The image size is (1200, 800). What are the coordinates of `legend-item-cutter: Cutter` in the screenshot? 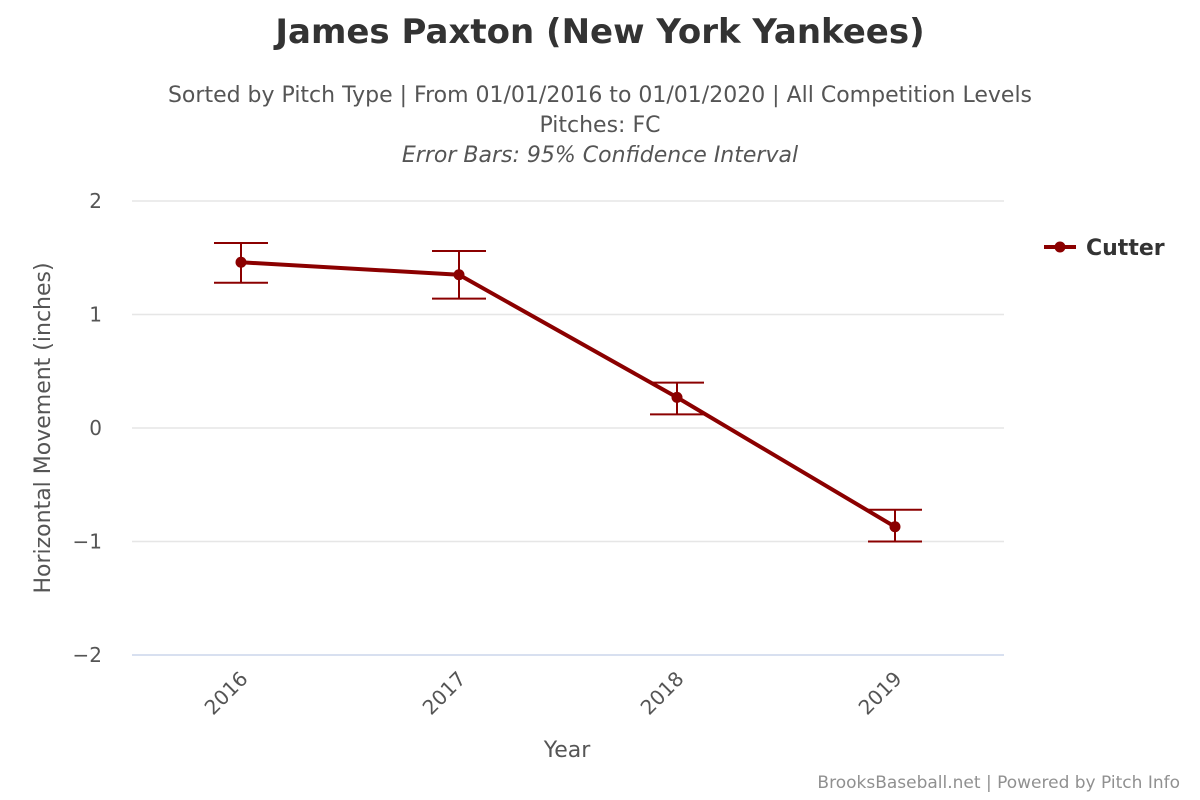 It's located at (1104, 248).